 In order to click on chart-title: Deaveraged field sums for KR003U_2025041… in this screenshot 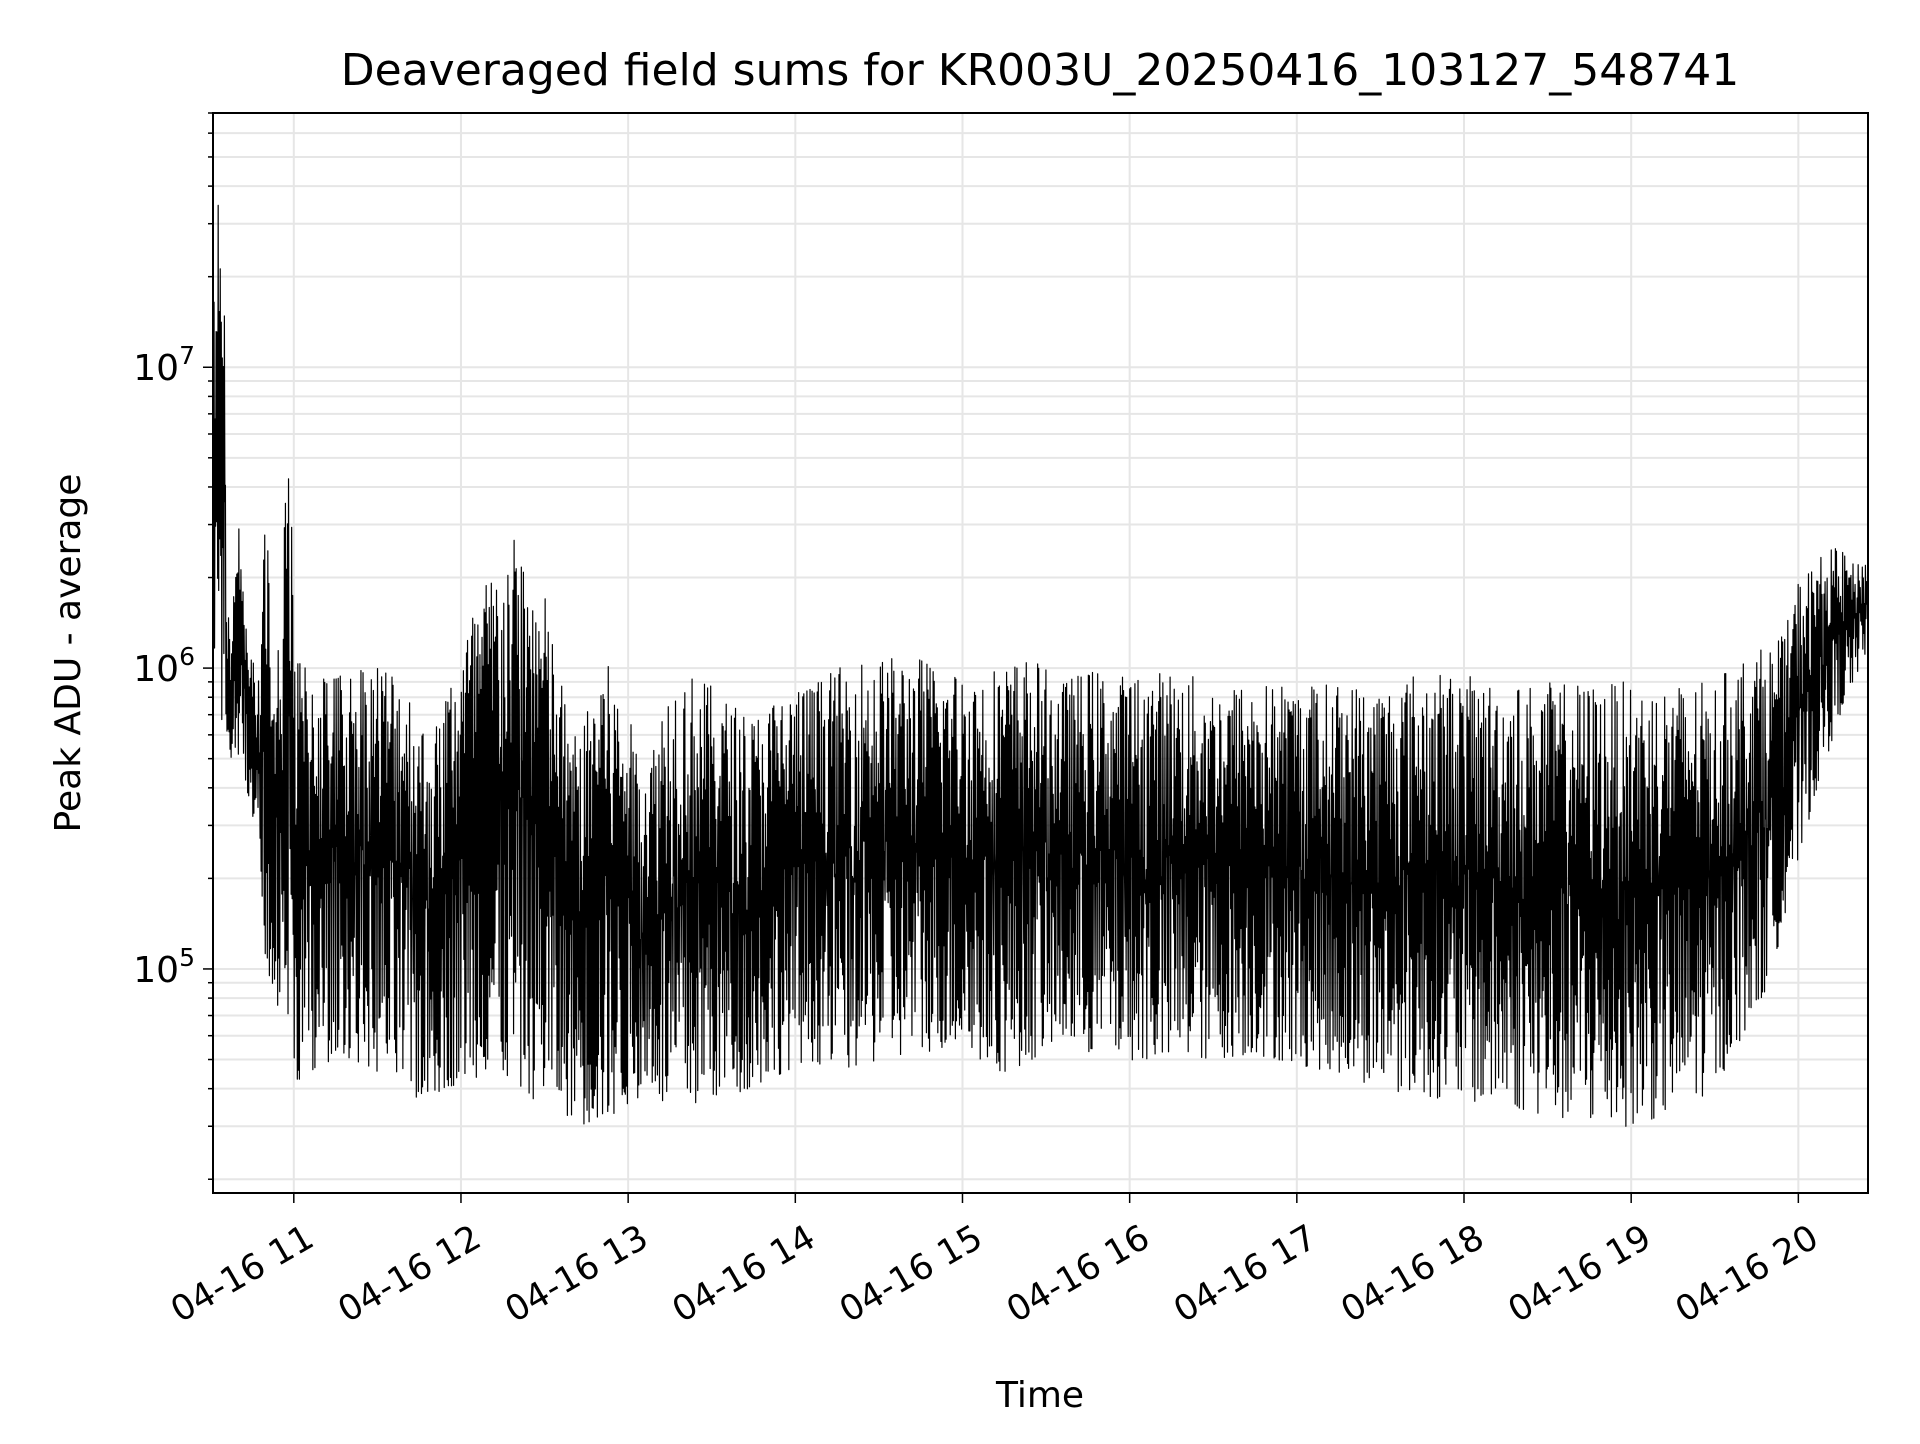, I will do `click(1040, 70)`.